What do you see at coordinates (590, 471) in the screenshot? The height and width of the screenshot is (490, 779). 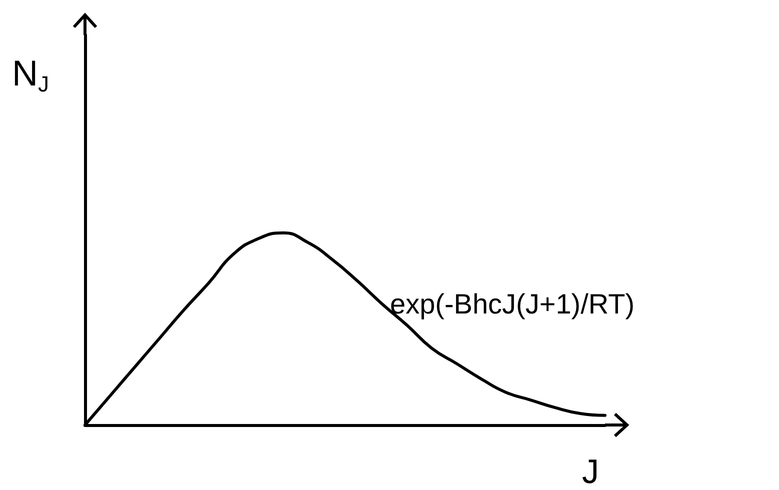 I see `x-axis-title: J` at bounding box center [590, 471].